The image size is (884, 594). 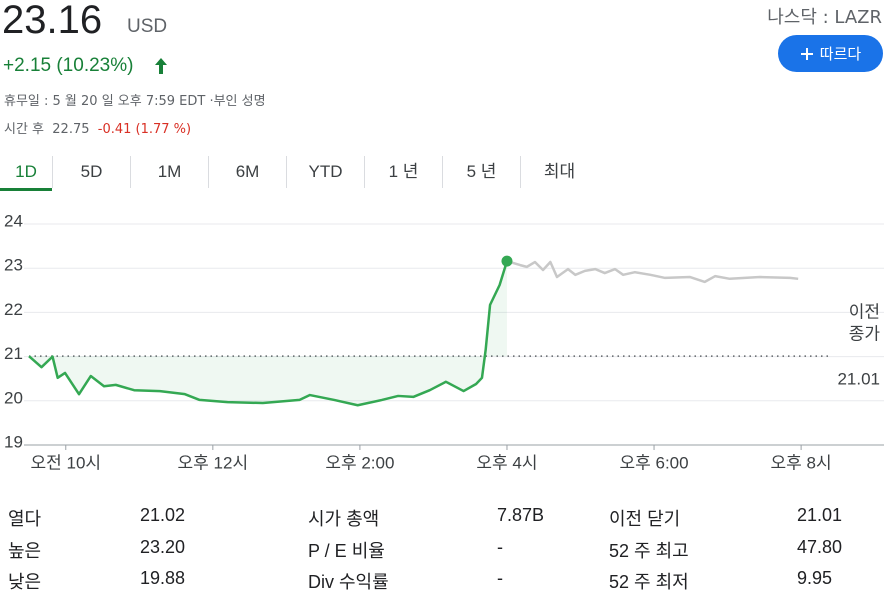 What do you see at coordinates (91, 172) in the screenshot?
I see `range-tab: 5D` at bounding box center [91, 172].